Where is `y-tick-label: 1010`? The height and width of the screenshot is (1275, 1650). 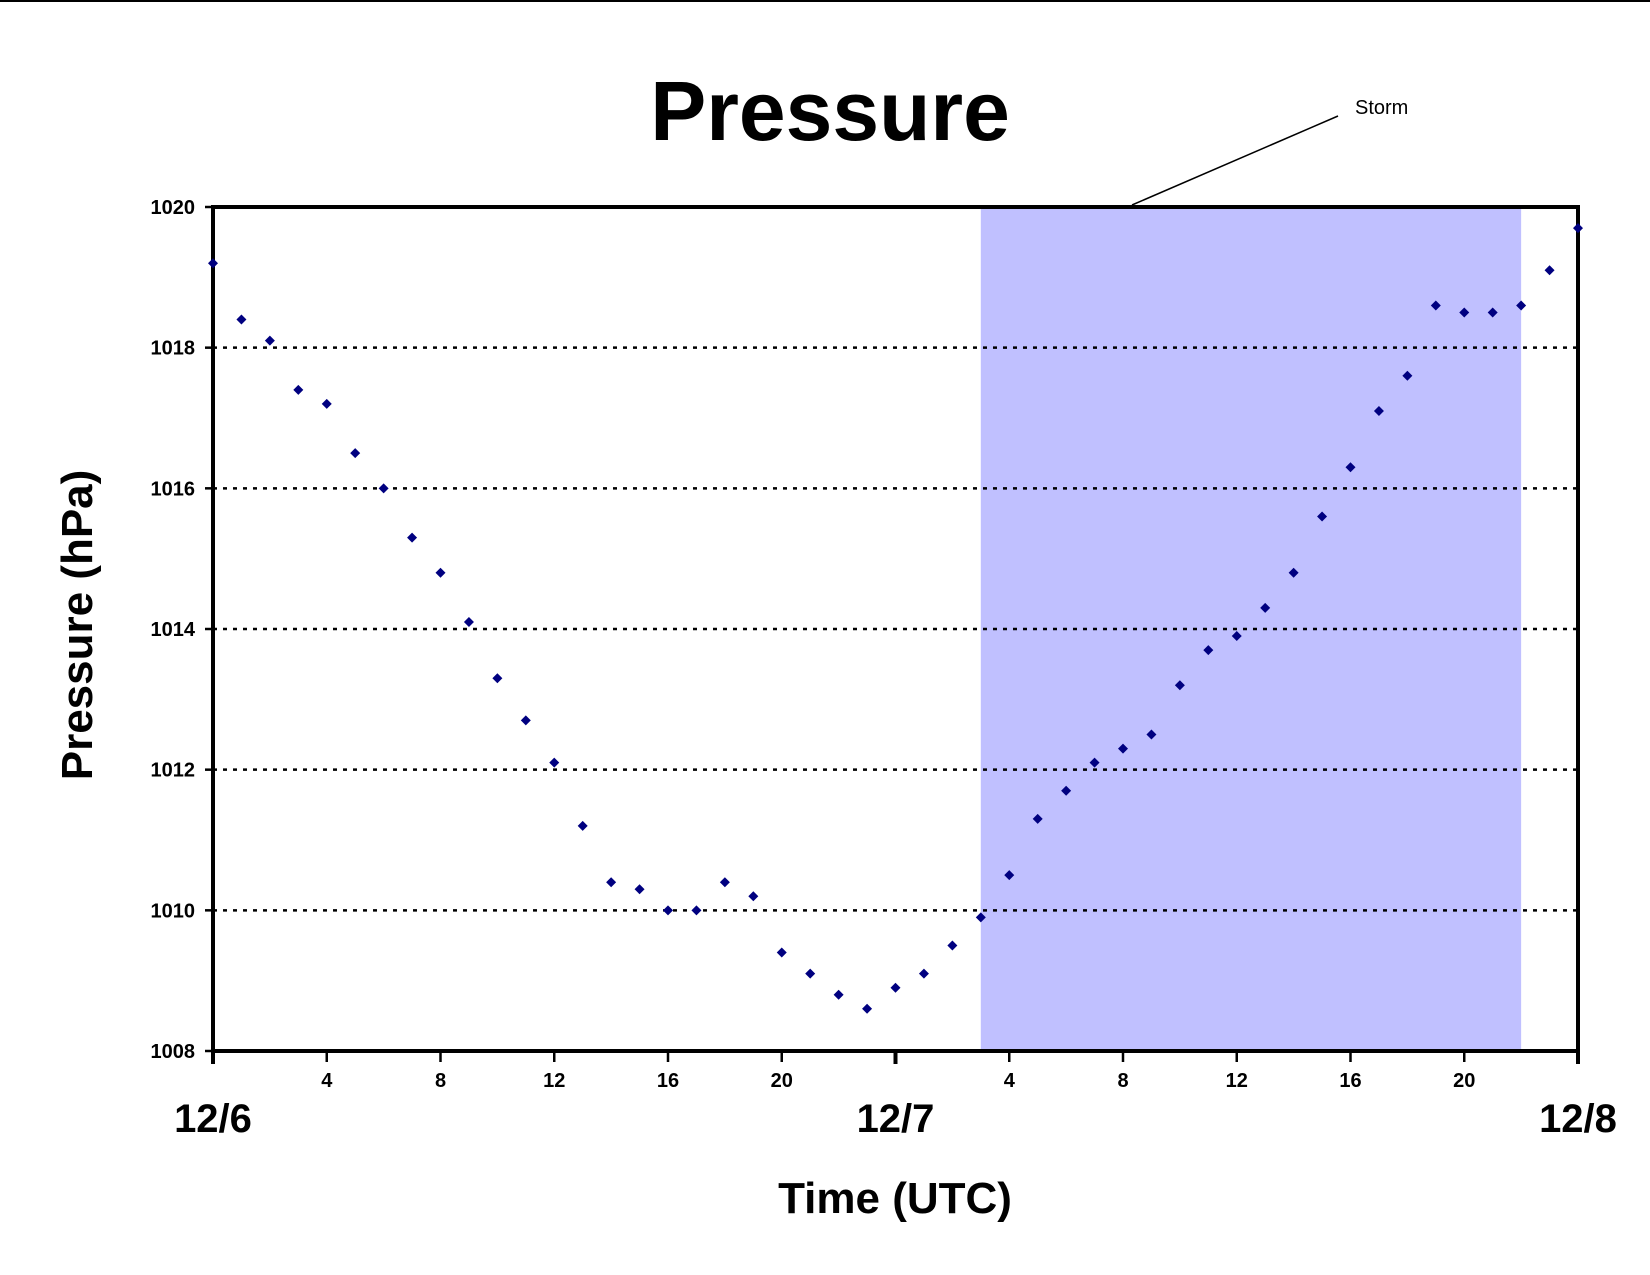 y-tick-label: 1010 is located at coordinates (173, 911).